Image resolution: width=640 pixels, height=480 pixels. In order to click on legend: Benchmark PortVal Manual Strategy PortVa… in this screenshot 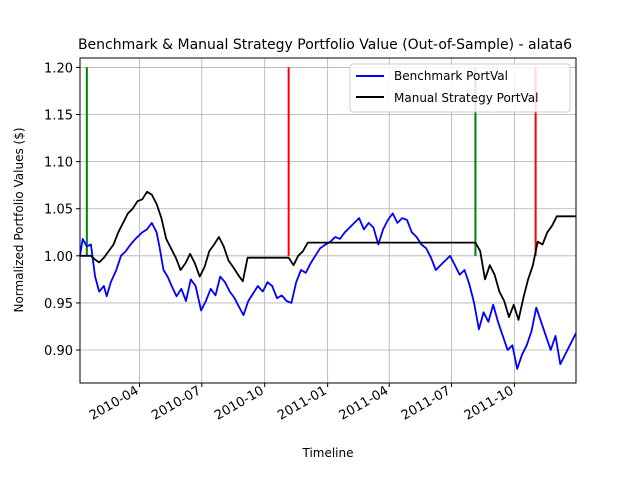, I will do `click(460, 88)`.